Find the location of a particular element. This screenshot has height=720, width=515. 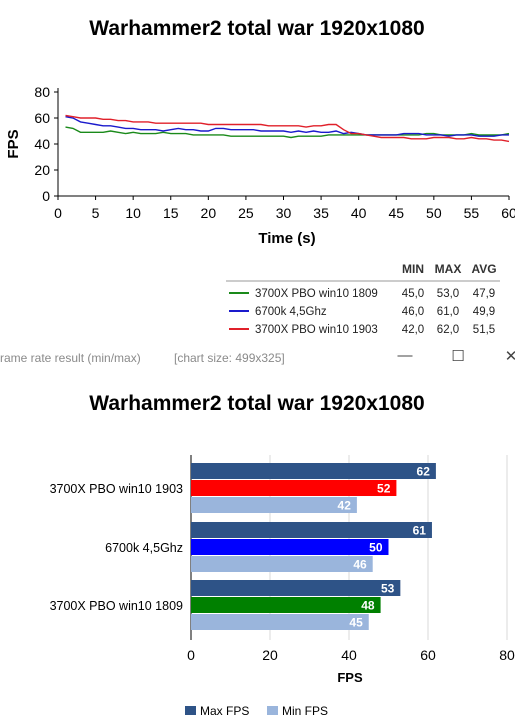

x-tick-label: 15 is located at coordinates (171, 213).